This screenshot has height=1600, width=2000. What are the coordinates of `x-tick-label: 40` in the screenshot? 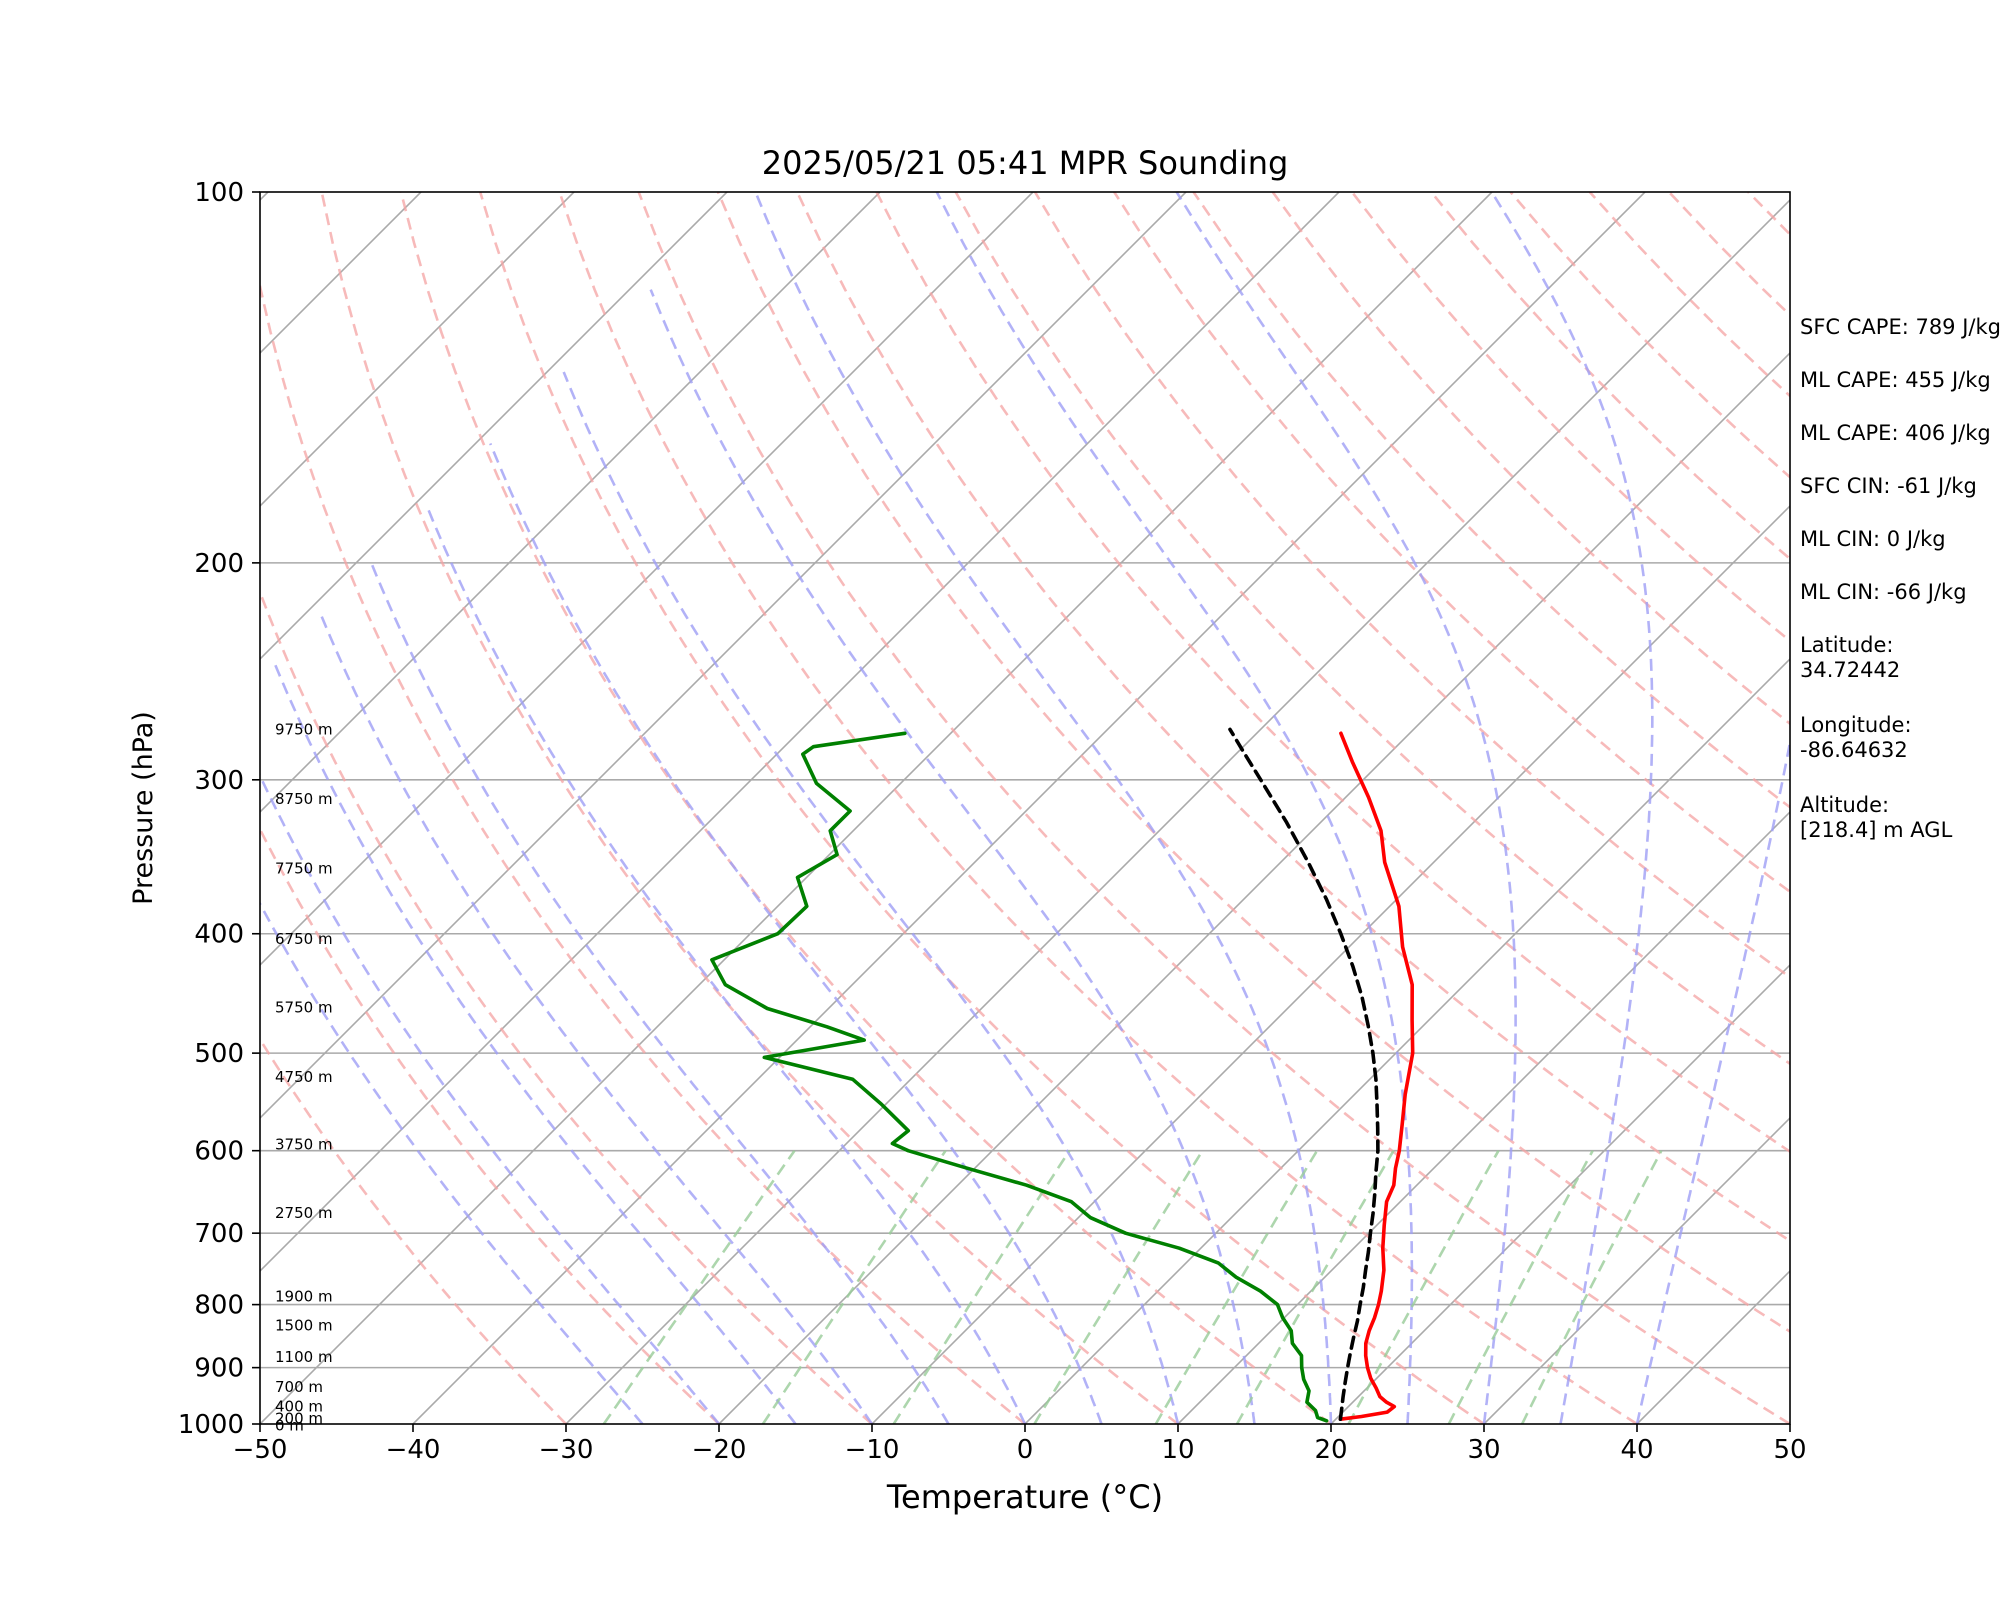 It's located at (1636, 1450).